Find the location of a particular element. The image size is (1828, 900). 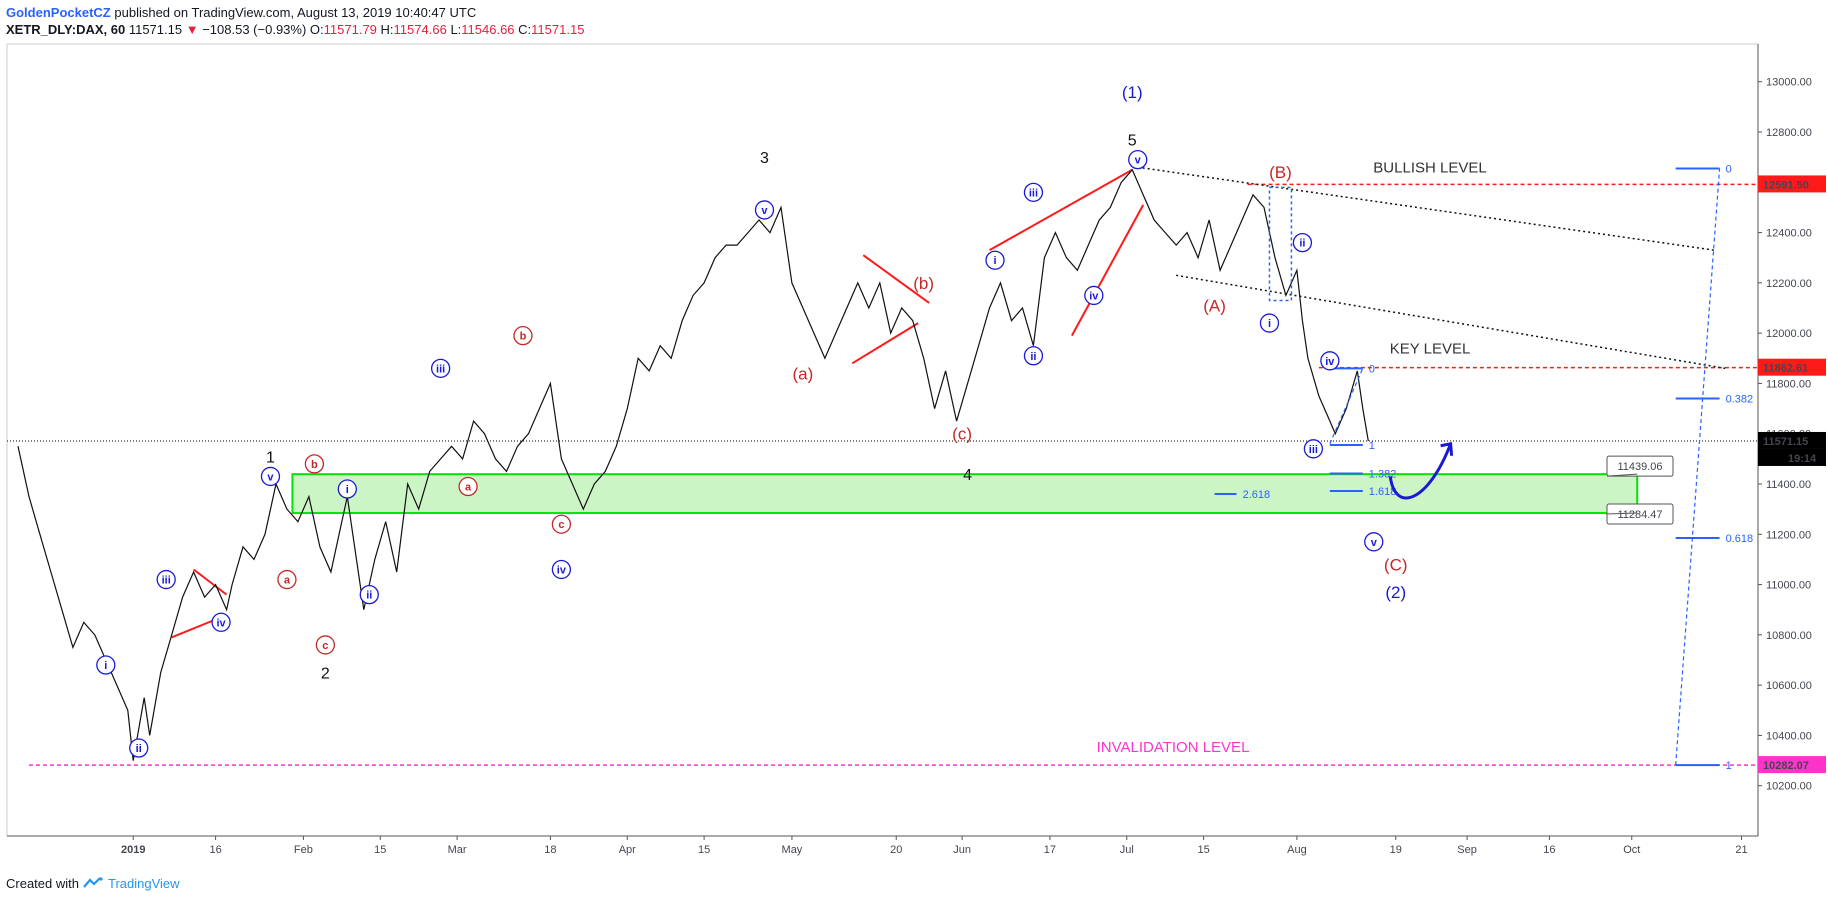

price-tick-label: 11800.00 is located at coordinates (1788, 384).